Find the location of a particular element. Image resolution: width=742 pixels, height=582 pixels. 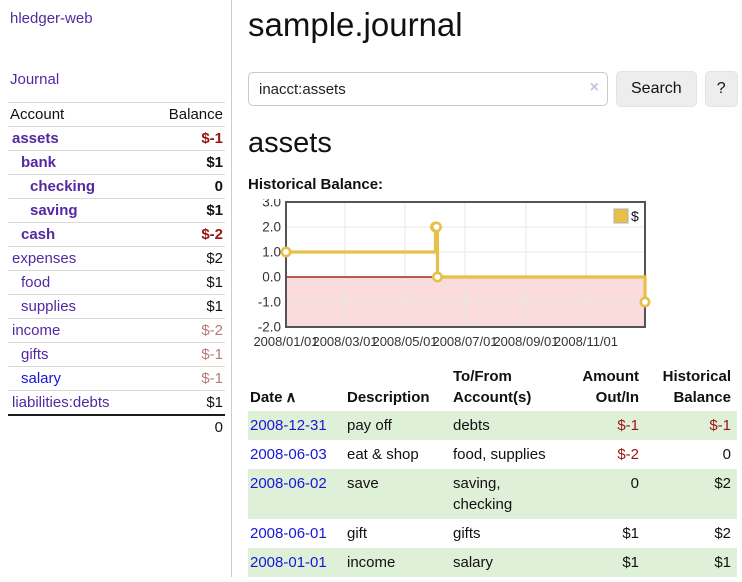

transaction-row: 2008-06-02 save saving, checking 0 $2 is located at coordinates (492, 494).